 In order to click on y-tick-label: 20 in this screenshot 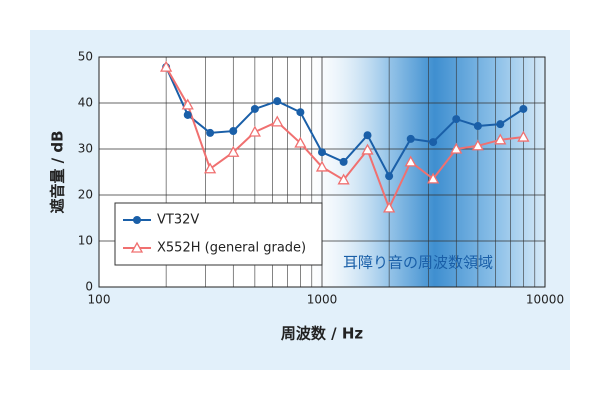, I will do `click(85, 195)`.